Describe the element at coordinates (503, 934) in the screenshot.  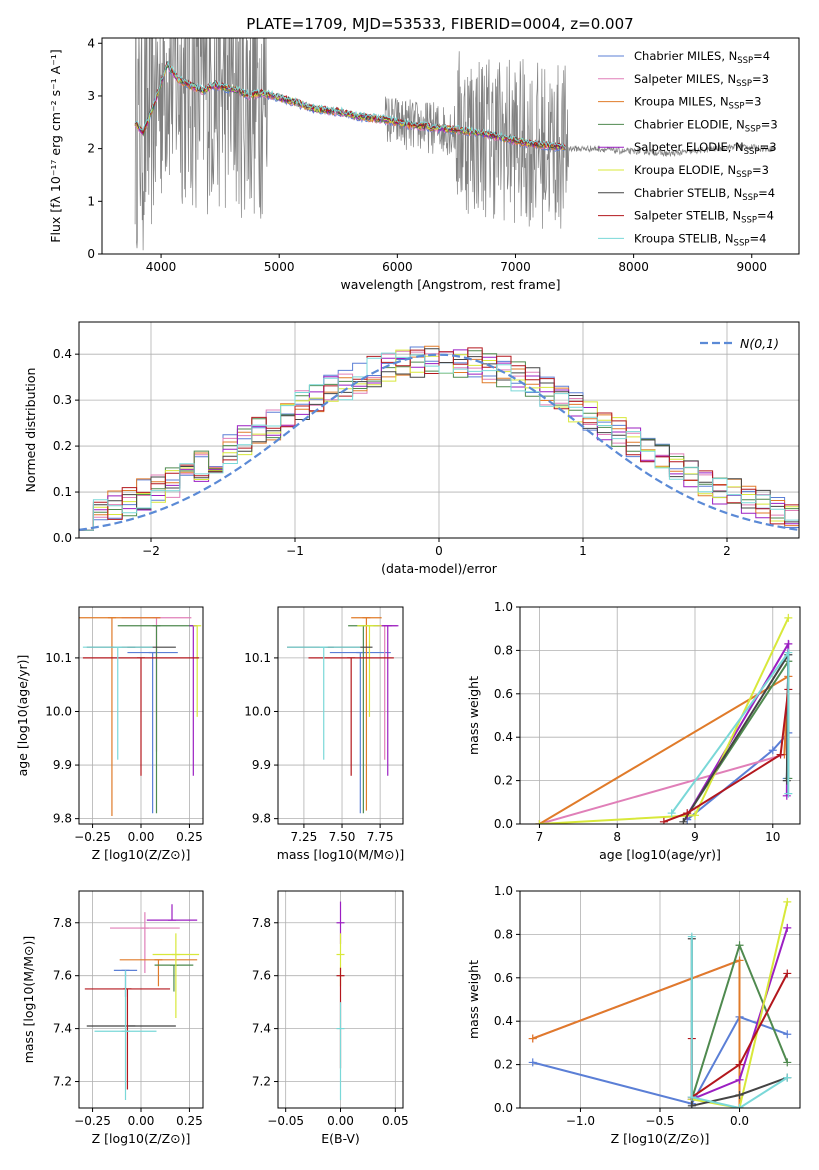
I see `y-tick-label: 0.8` at that location.